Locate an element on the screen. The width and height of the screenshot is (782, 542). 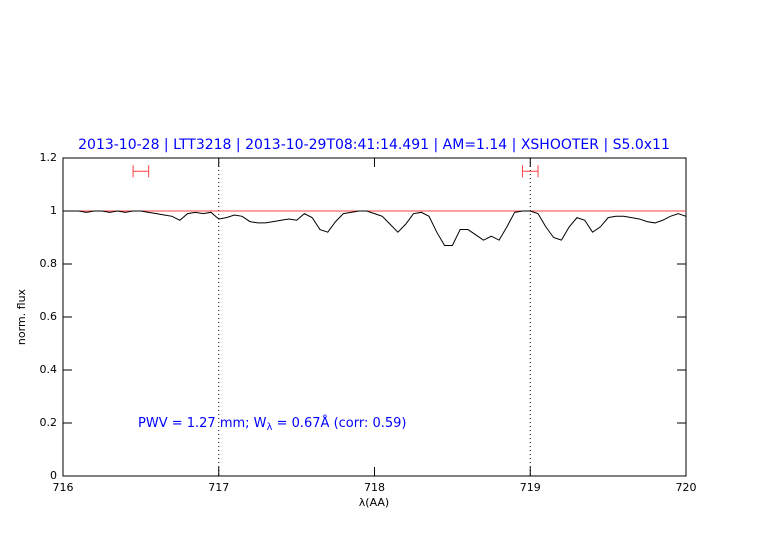
y-tick-label: 0.4 is located at coordinates (49, 369).